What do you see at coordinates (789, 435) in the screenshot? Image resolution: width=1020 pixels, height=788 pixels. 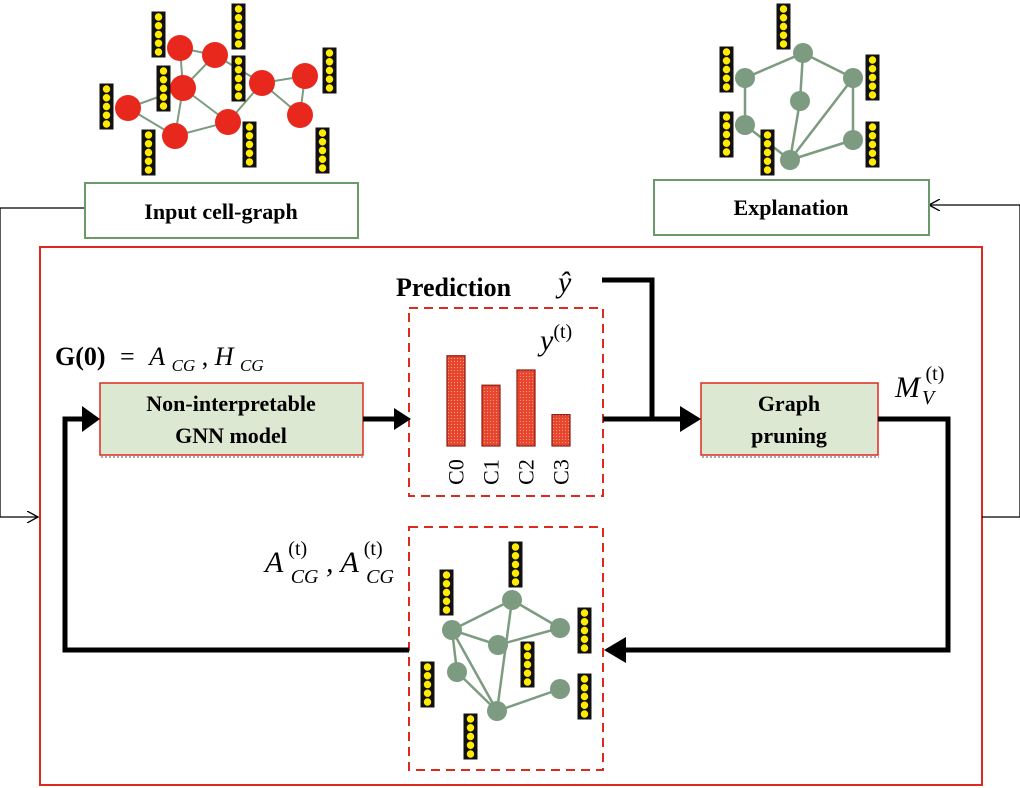 I see `graph-pruning-label-line2: pruning` at bounding box center [789, 435].